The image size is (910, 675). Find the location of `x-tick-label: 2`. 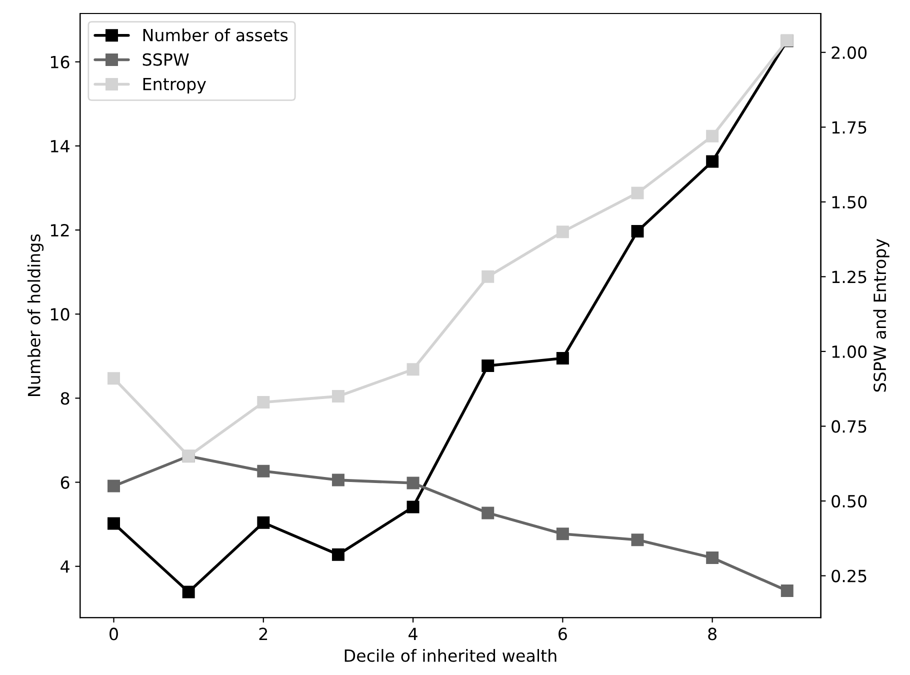

x-tick-label: 2 is located at coordinates (263, 634).